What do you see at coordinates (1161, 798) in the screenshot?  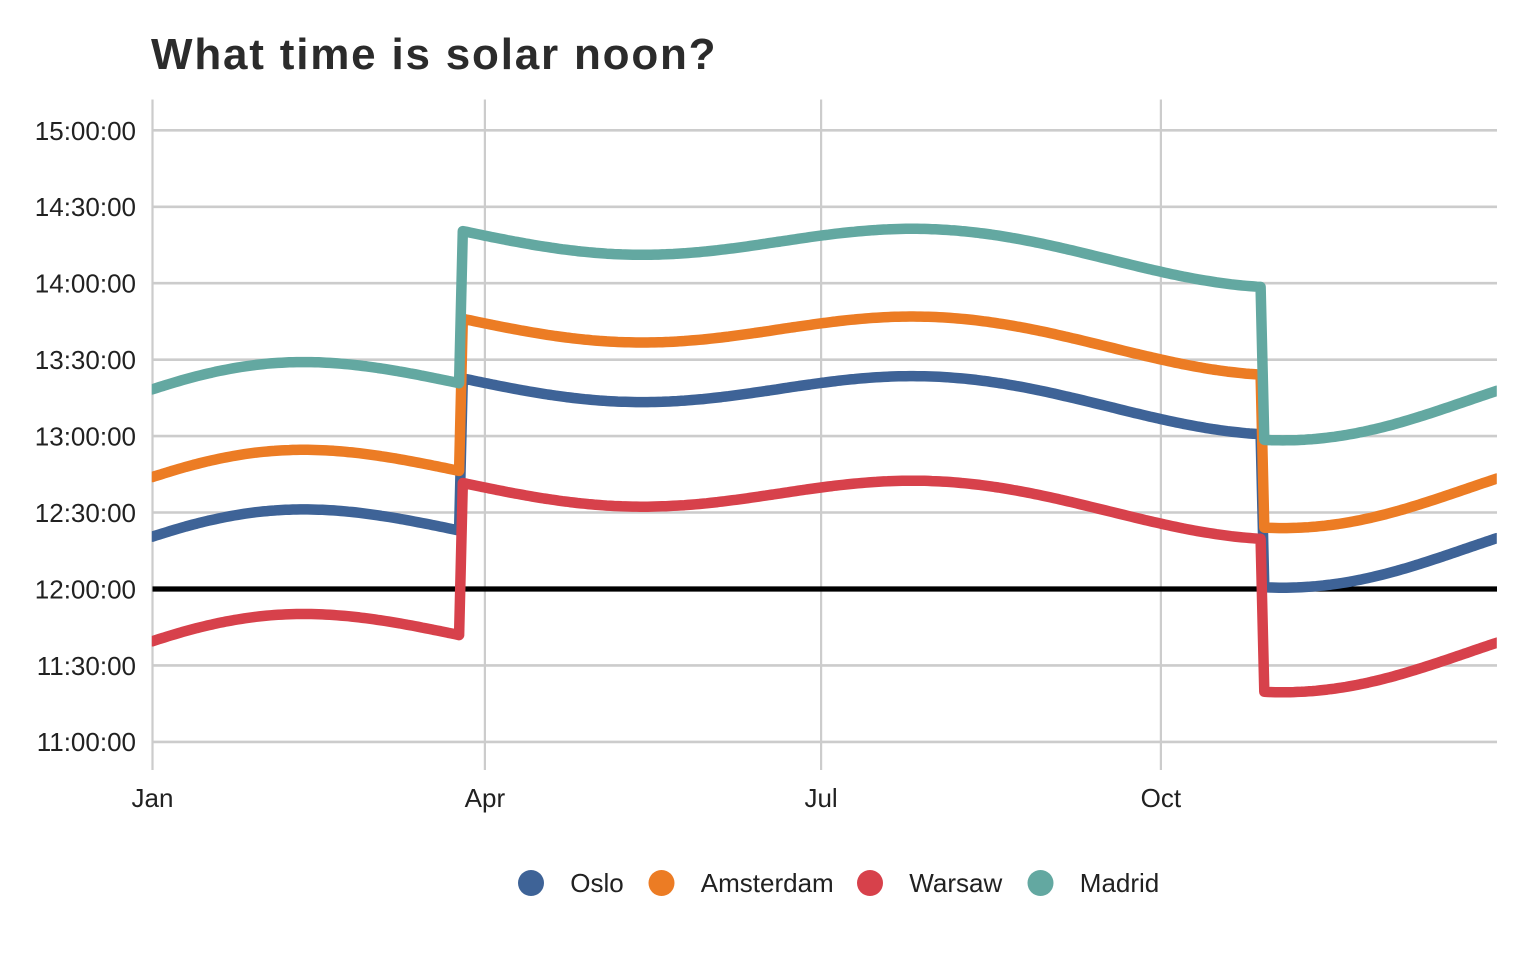 I see `svg-text: Oct` at bounding box center [1161, 798].